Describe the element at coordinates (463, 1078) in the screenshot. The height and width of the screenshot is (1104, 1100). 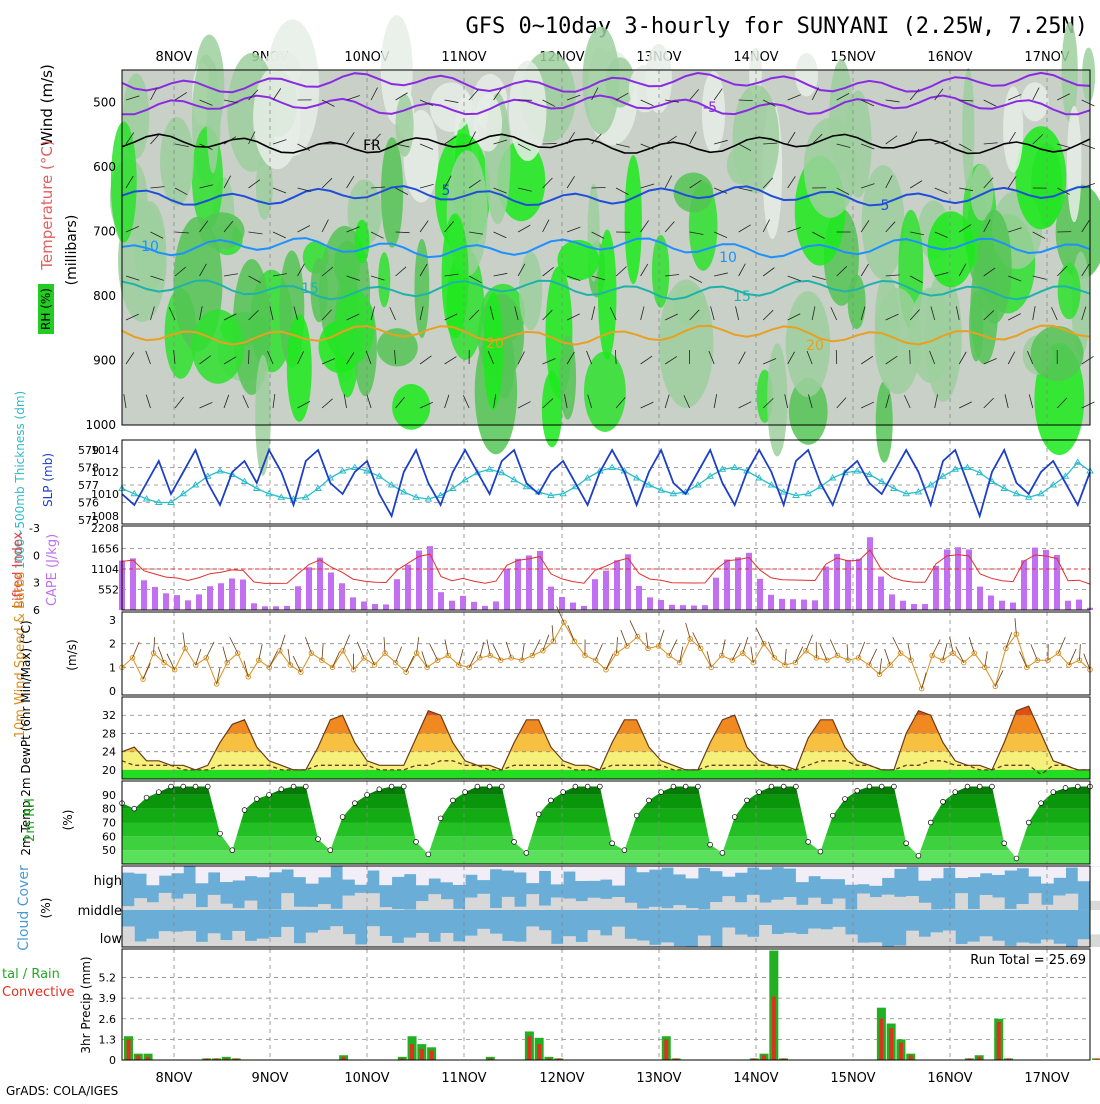
I see `date-label-bottom: 11NOV` at that location.